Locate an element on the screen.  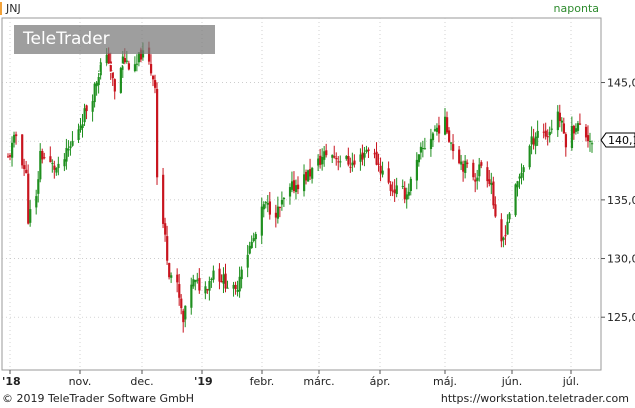
y-tick-label: 125,0 is located at coordinates (621, 317).